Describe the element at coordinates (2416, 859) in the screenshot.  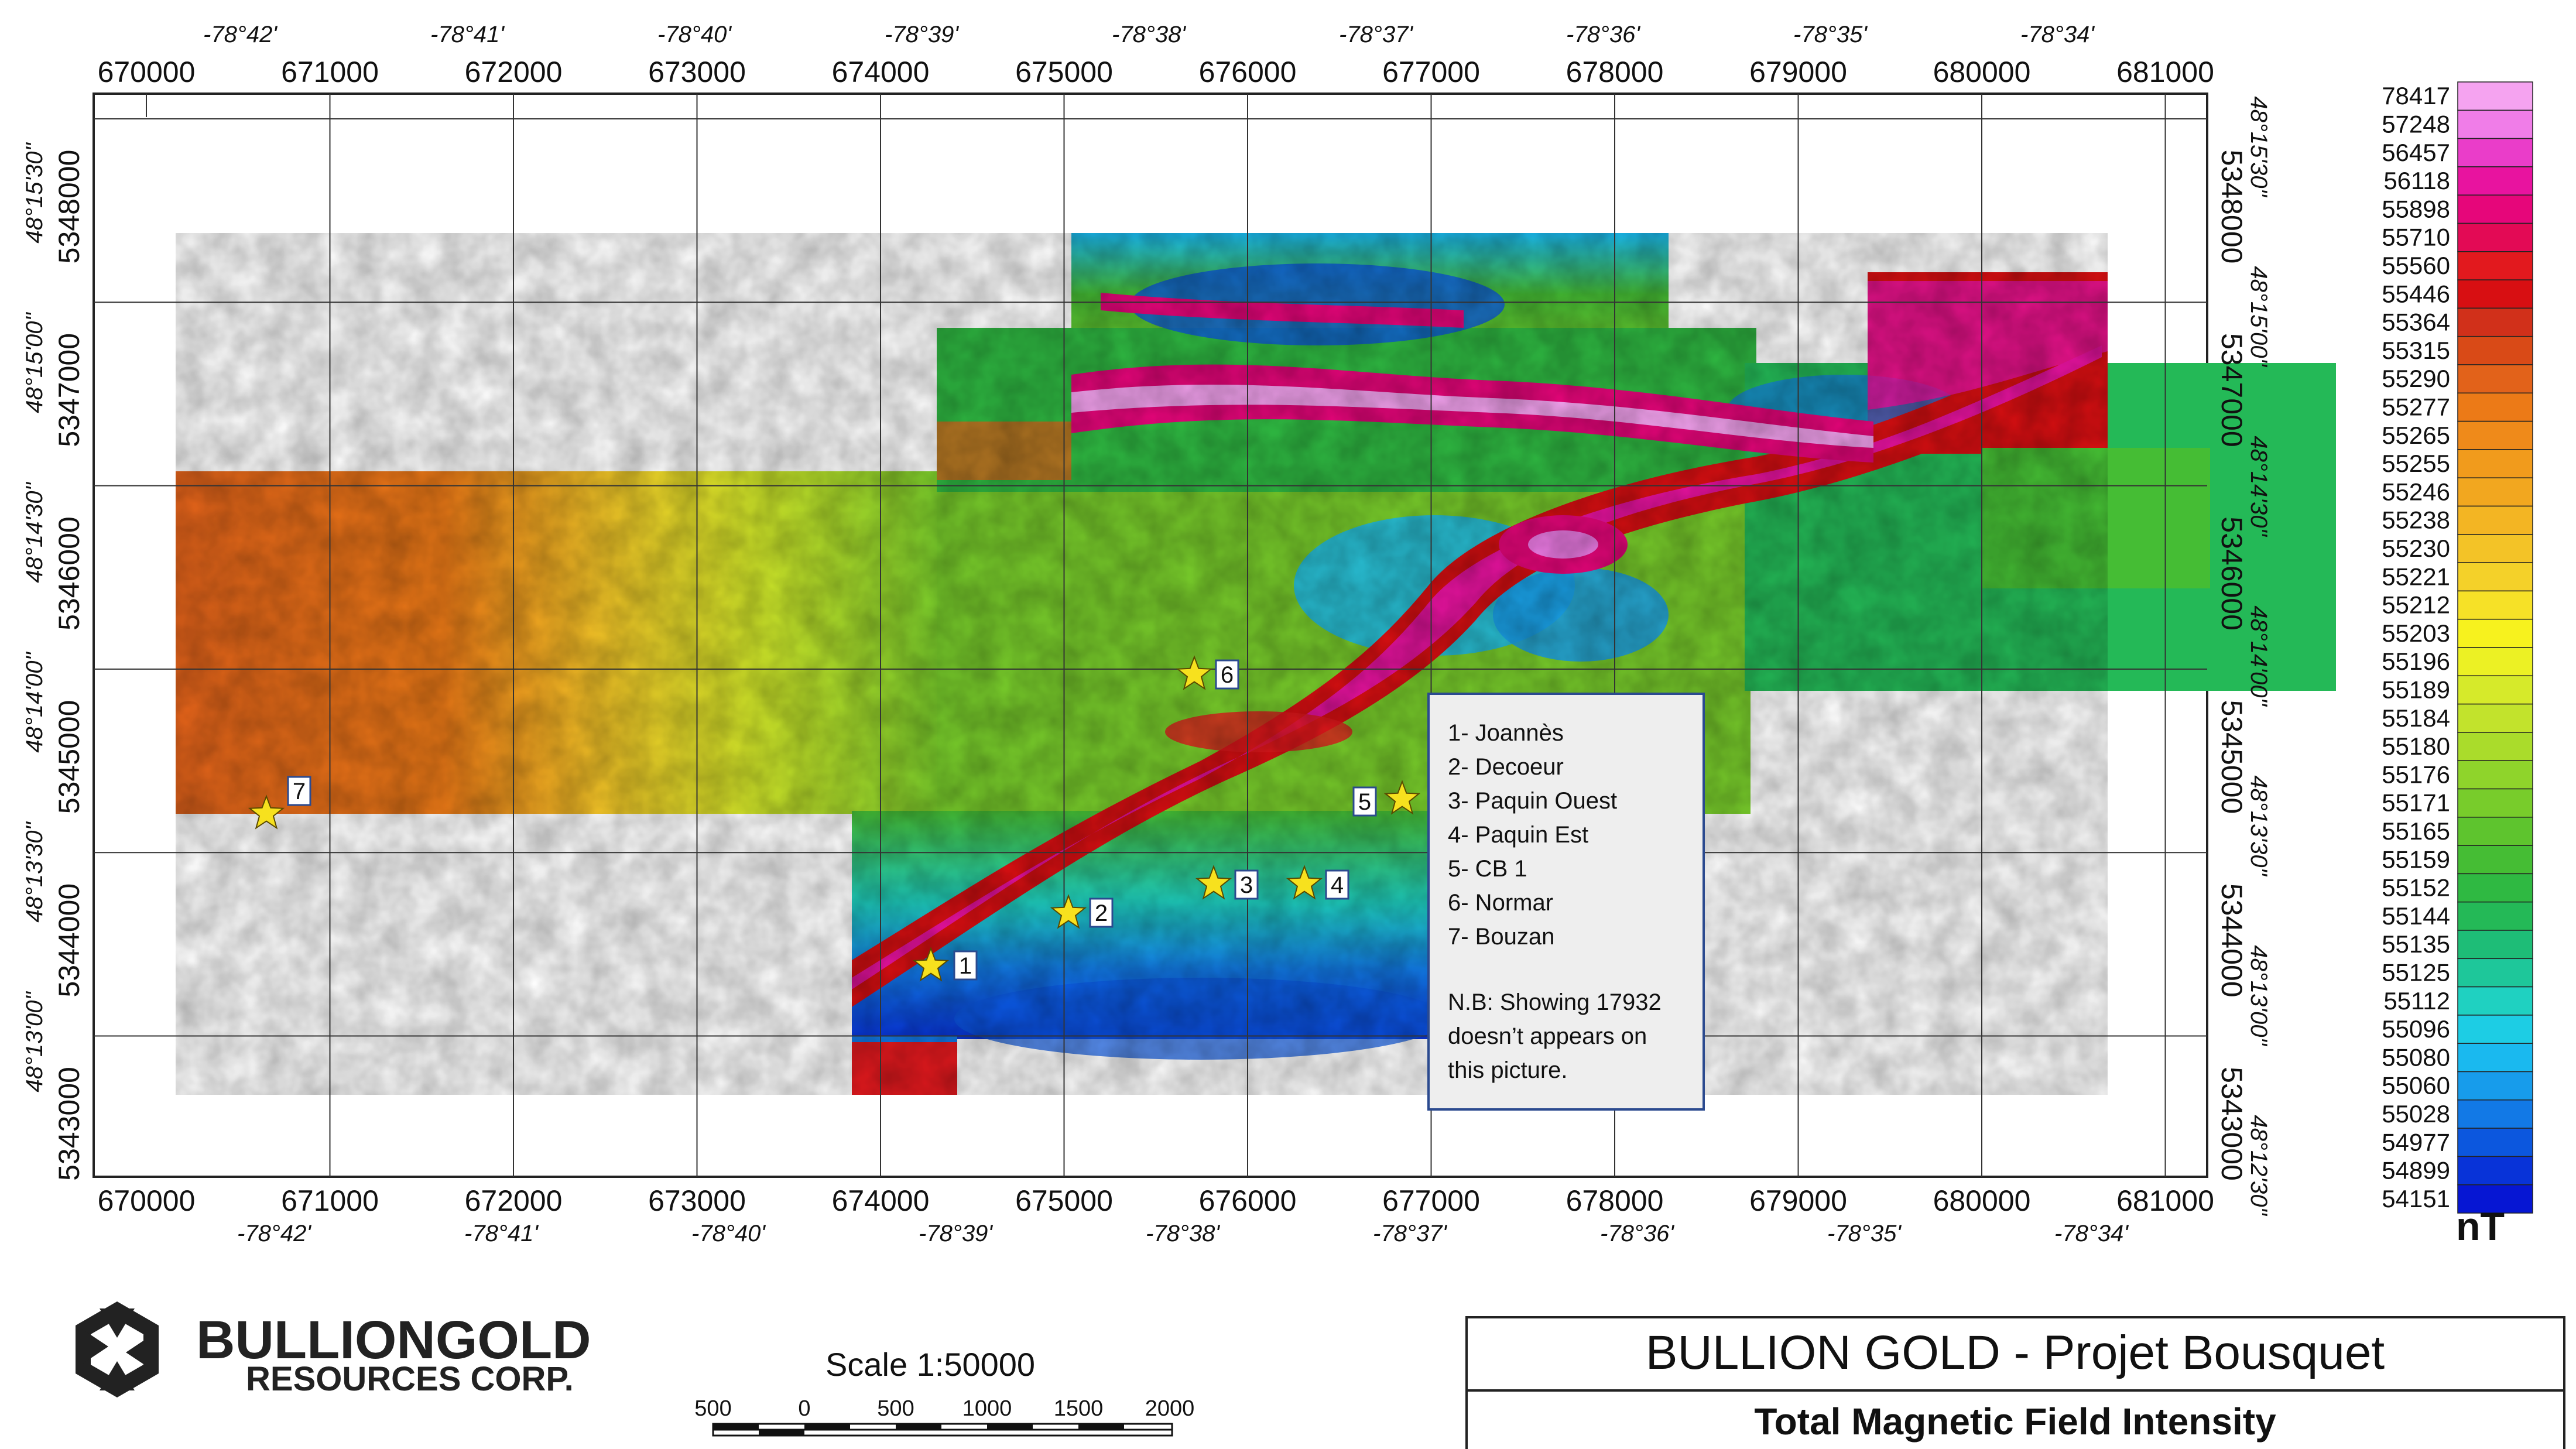
I see `colorbar-value: 55159` at that location.